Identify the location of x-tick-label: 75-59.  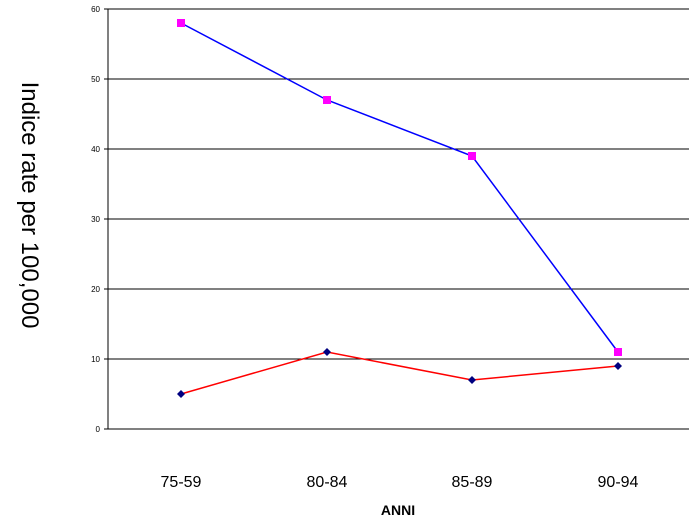
(181, 482).